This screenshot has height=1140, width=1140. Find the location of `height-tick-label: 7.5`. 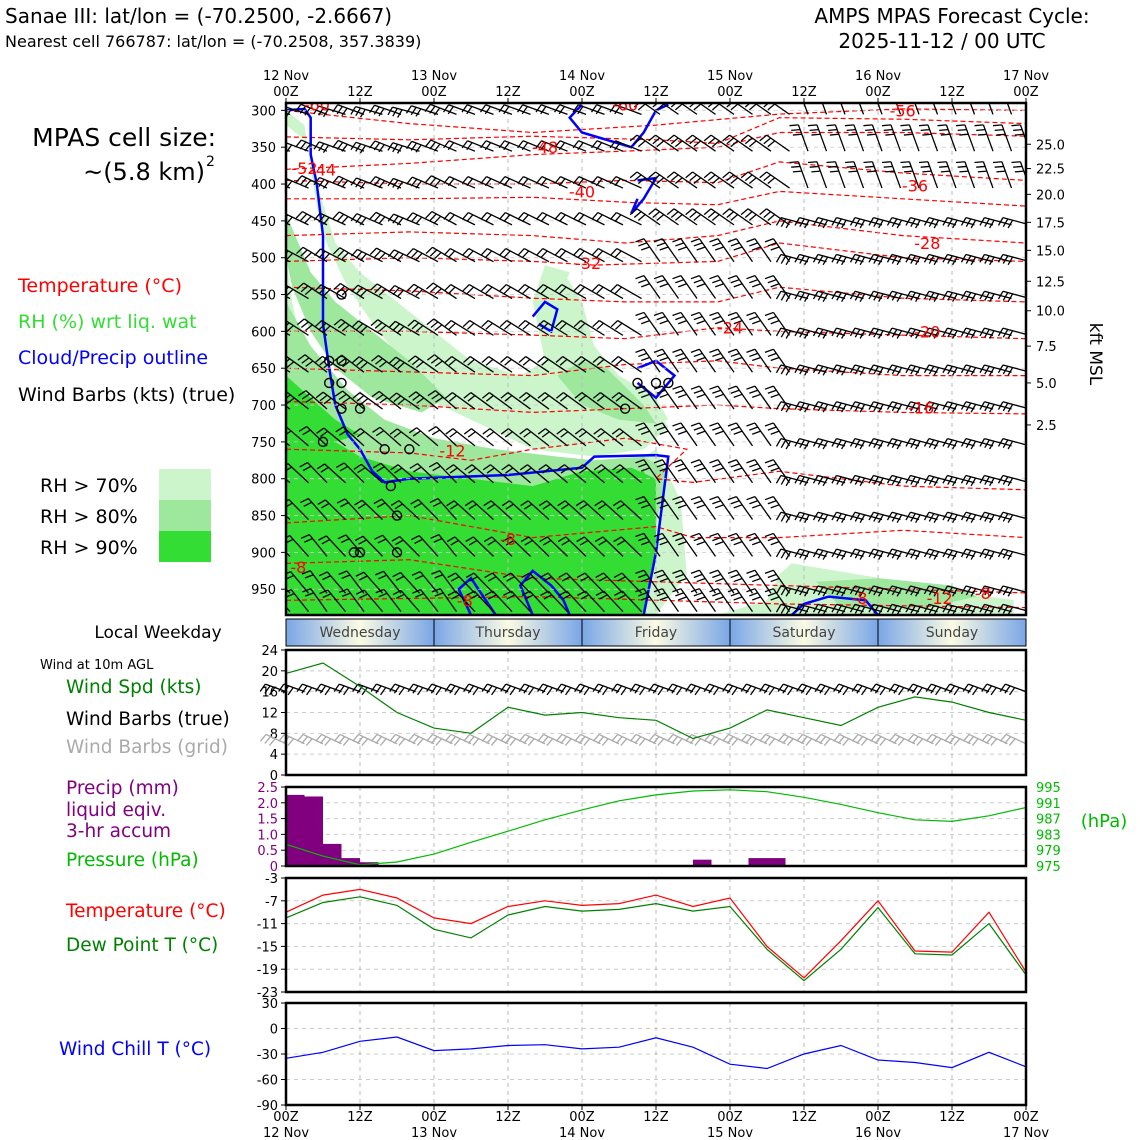

height-tick-label: 7.5 is located at coordinates (1046, 347).